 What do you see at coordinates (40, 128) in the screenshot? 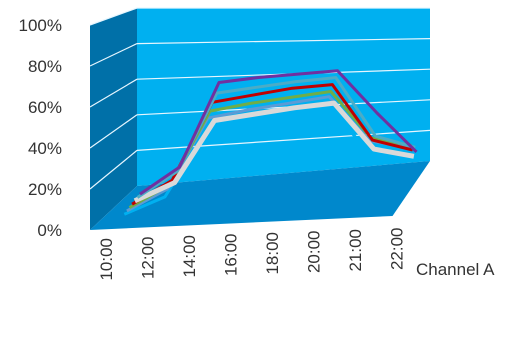
I see `y-axis-ticks: 0% 20% 40% 60% 80% 100%` at bounding box center [40, 128].